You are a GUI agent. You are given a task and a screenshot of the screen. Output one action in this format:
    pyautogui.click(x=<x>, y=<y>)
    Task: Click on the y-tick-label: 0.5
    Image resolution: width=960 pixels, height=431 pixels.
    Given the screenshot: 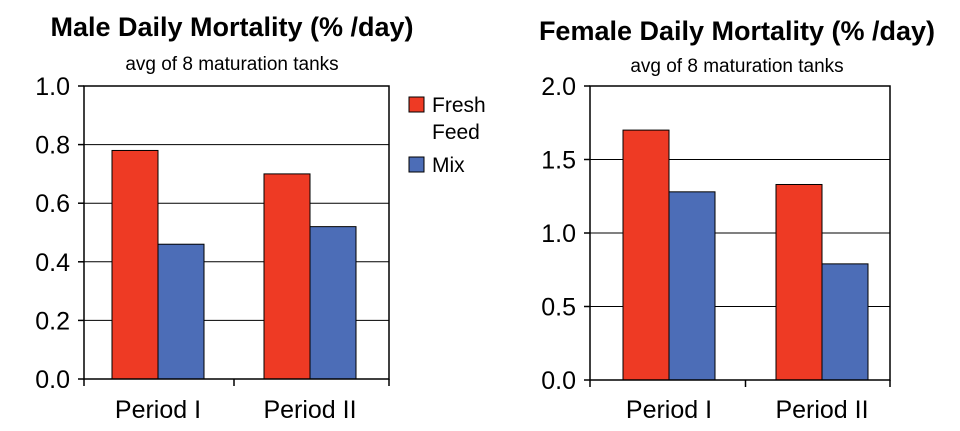 What is the action you would take?
    pyautogui.click(x=558, y=308)
    